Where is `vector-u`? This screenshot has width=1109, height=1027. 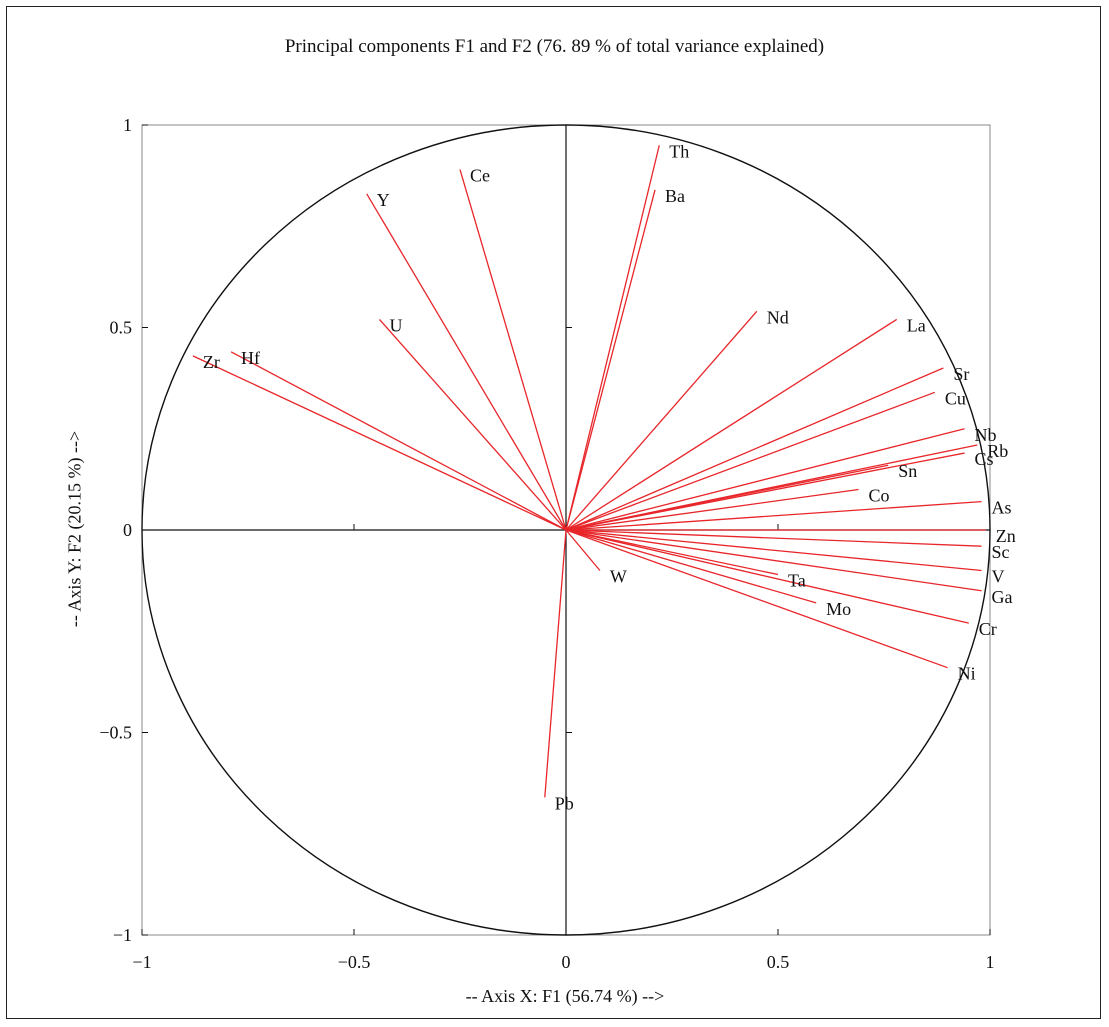
vector-u is located at coordinates (472, 424).